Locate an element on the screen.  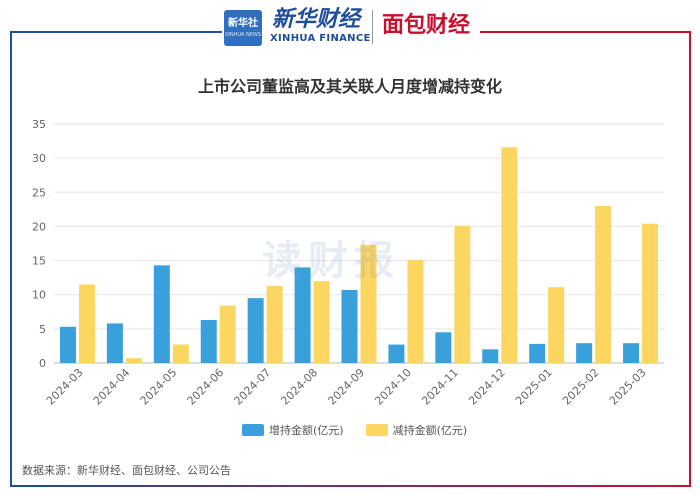
frame-right-line is located at coordinates (690, 259).